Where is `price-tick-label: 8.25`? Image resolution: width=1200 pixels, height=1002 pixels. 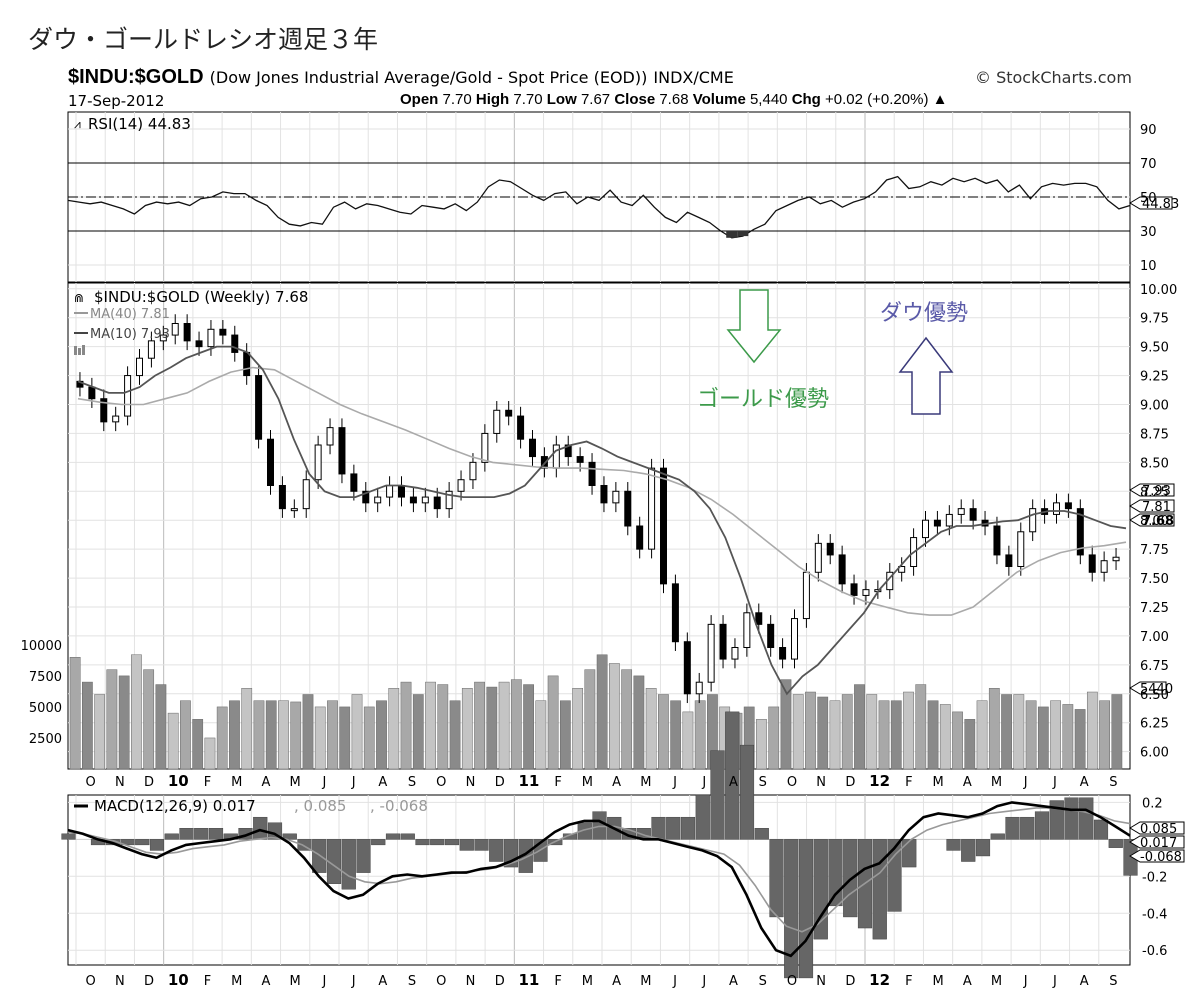
price-tick-label: 8.25 is located at coordinates (1154, 492).